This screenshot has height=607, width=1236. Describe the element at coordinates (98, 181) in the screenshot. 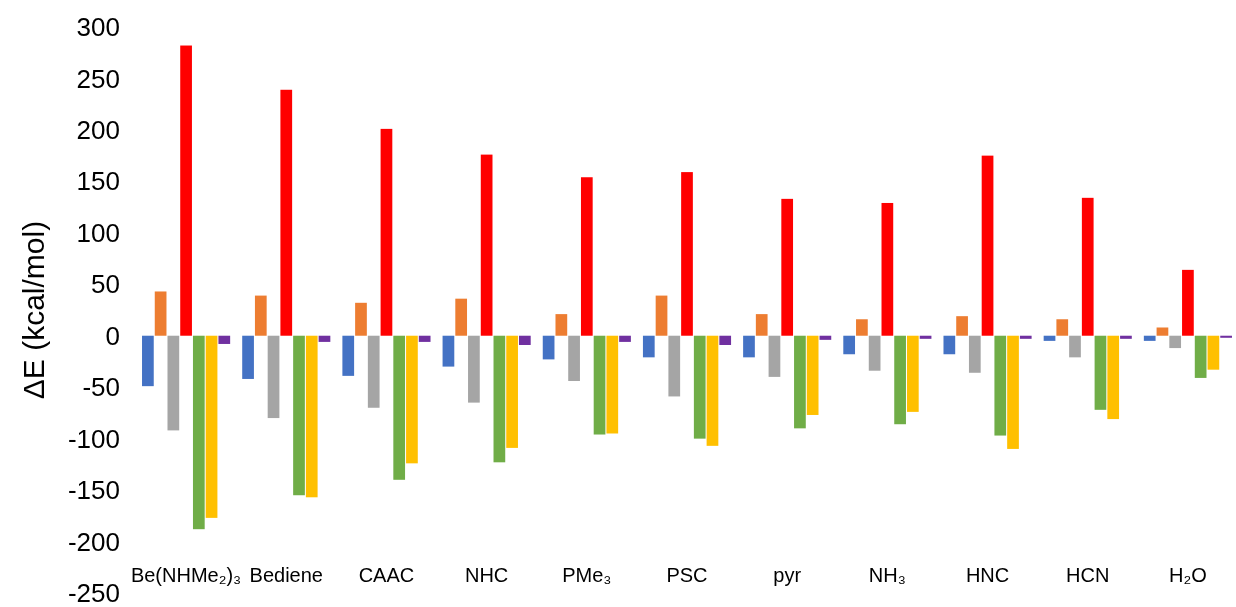

I see `y-tick-label: 150` at that location.